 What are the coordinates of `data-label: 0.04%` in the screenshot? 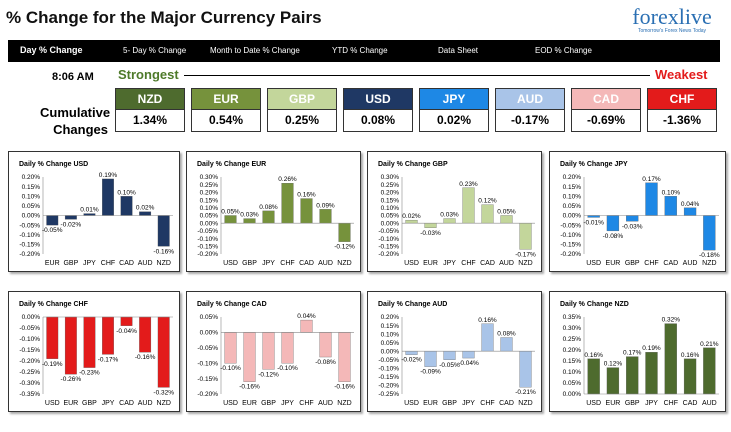 It's located at (690, 204).